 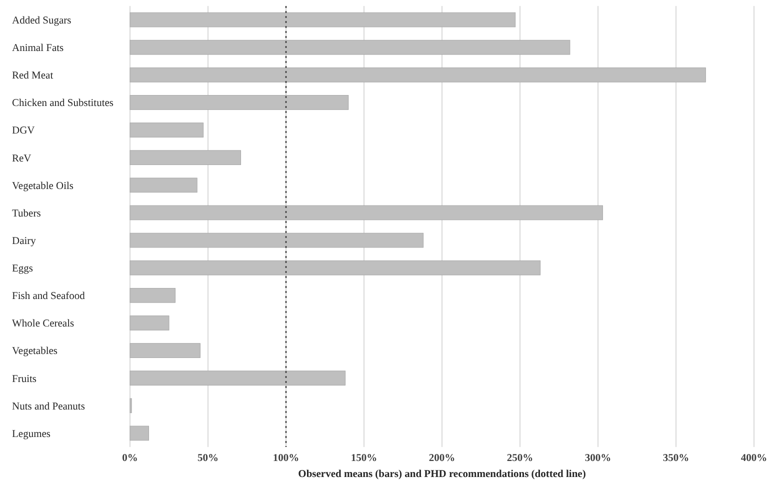 I want to click on y-tick-label: ReV, so click(x=22, y=158).